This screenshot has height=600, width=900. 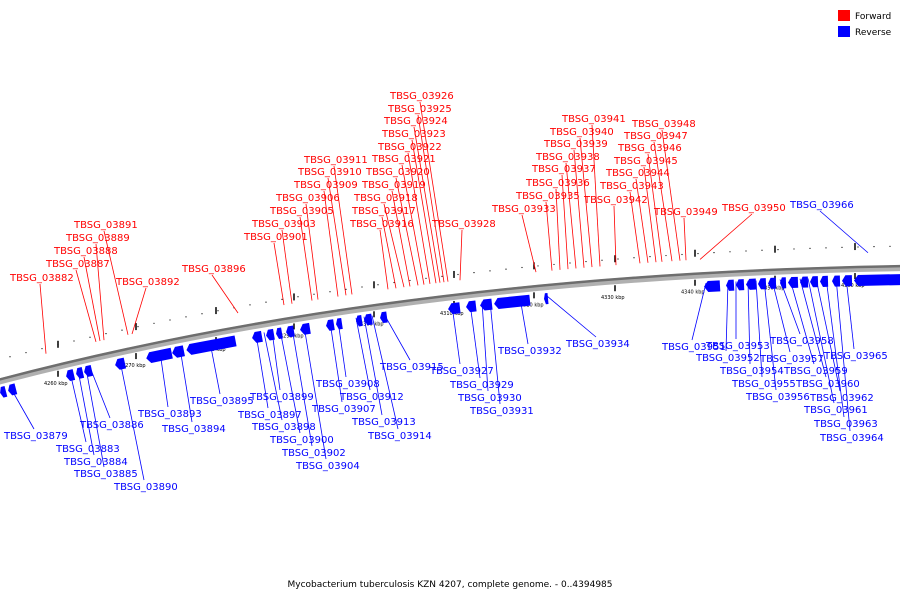 I want to click on gene-label-tbsg_03879: TBSG_03879, so click(x=35, y=436).